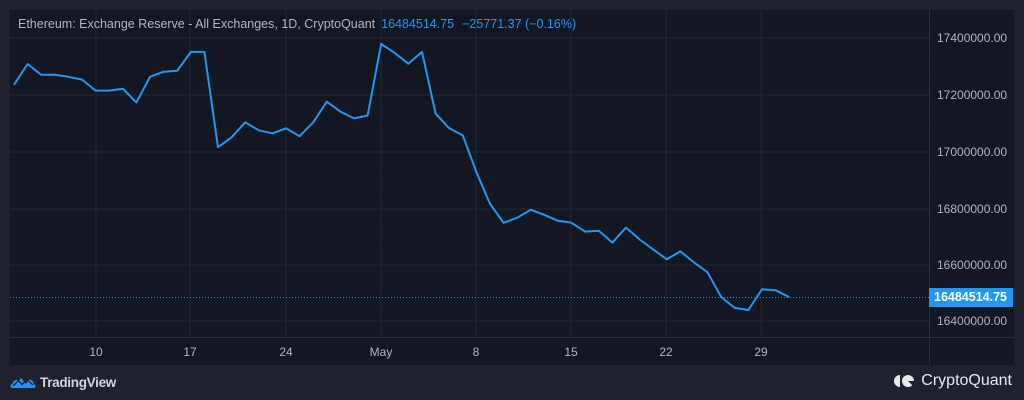 The height and width of the screenshot is (400, 1024). I want to click on last-value: 16484514.75, so click(418, 24).